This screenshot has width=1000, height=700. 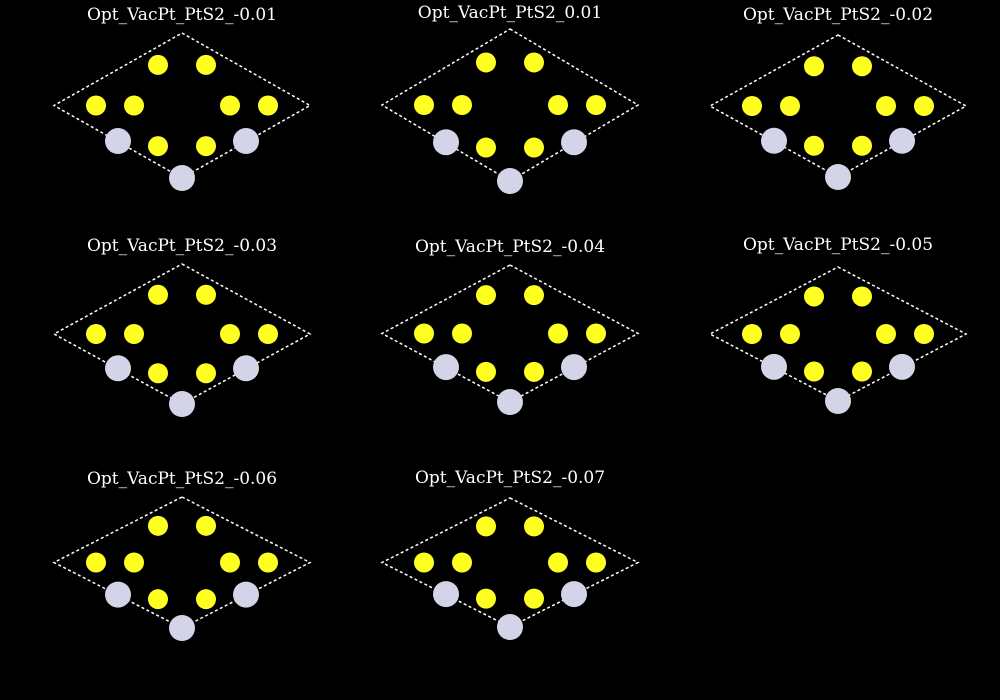 I want to click on panel-title: Opt_VacPt_PtS2_-0.04, so click(x=510, y=247).